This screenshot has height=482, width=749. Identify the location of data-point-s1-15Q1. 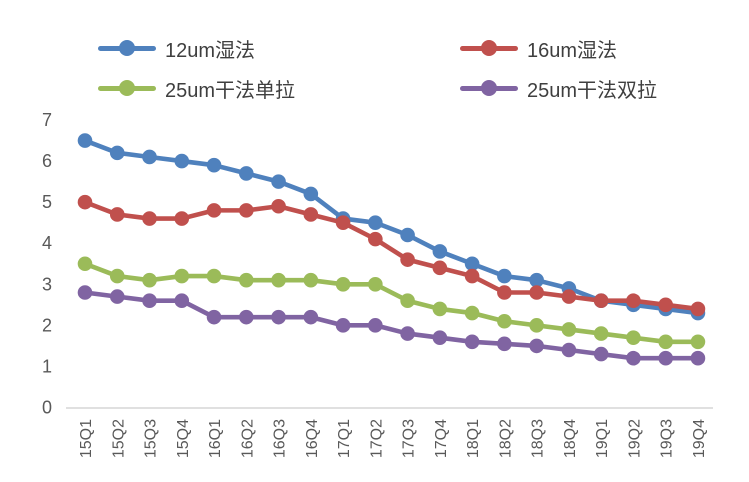
(85, 202).